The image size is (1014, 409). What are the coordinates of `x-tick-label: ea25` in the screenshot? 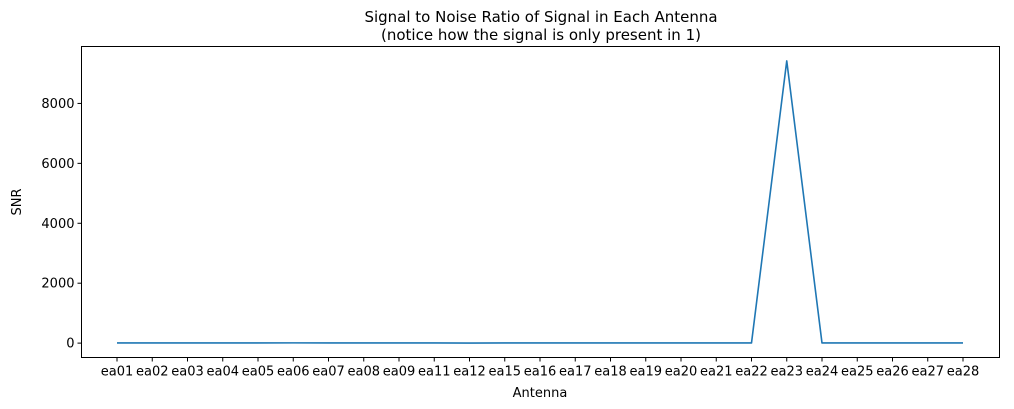 It's located at (857, 372).